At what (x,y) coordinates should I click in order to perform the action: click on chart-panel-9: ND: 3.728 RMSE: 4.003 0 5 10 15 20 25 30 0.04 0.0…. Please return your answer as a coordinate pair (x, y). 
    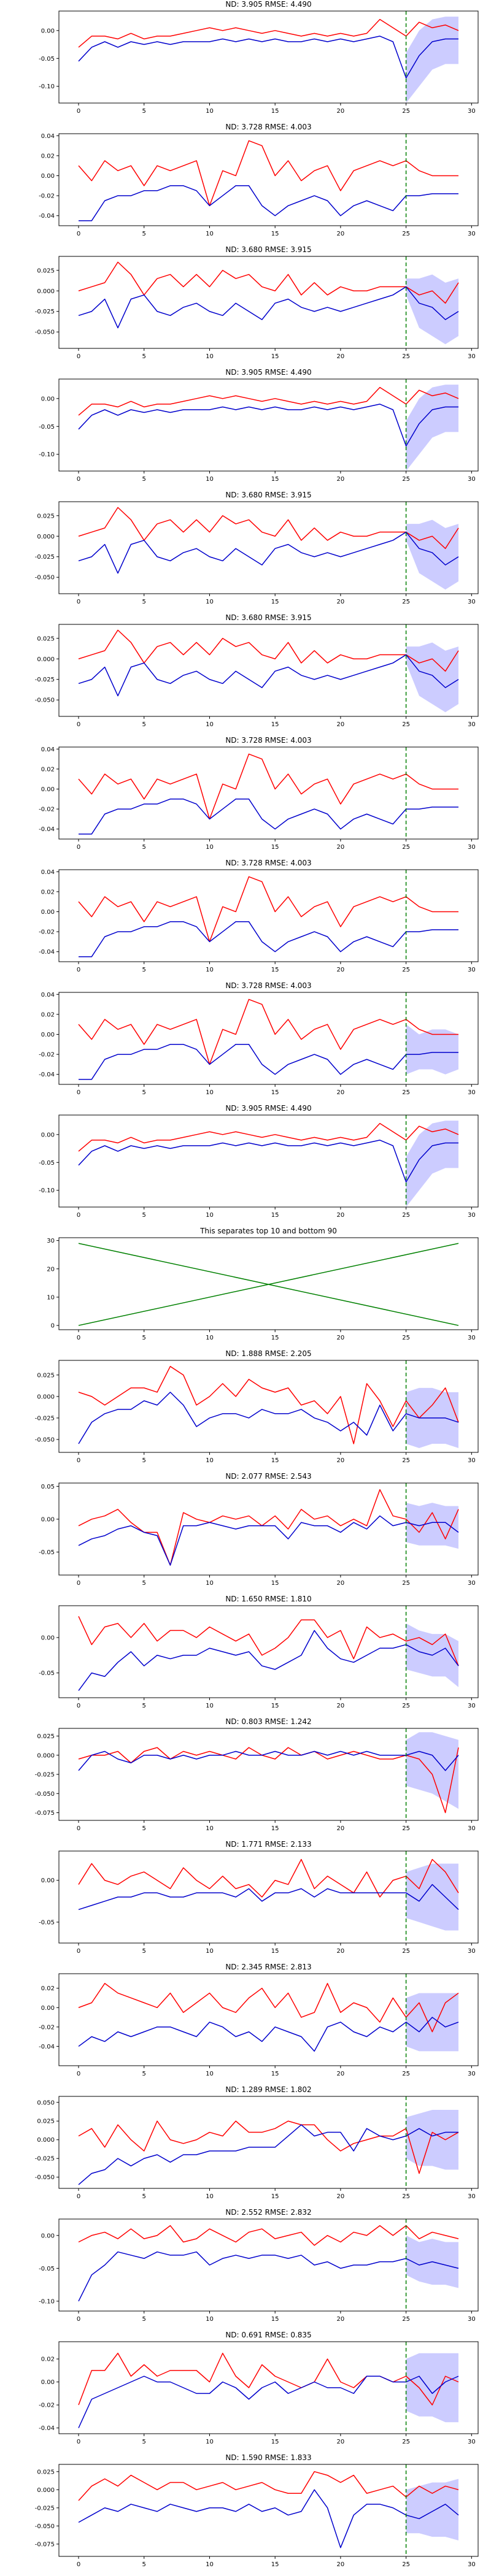
    Looking at the image, I should click on (259, 1038).